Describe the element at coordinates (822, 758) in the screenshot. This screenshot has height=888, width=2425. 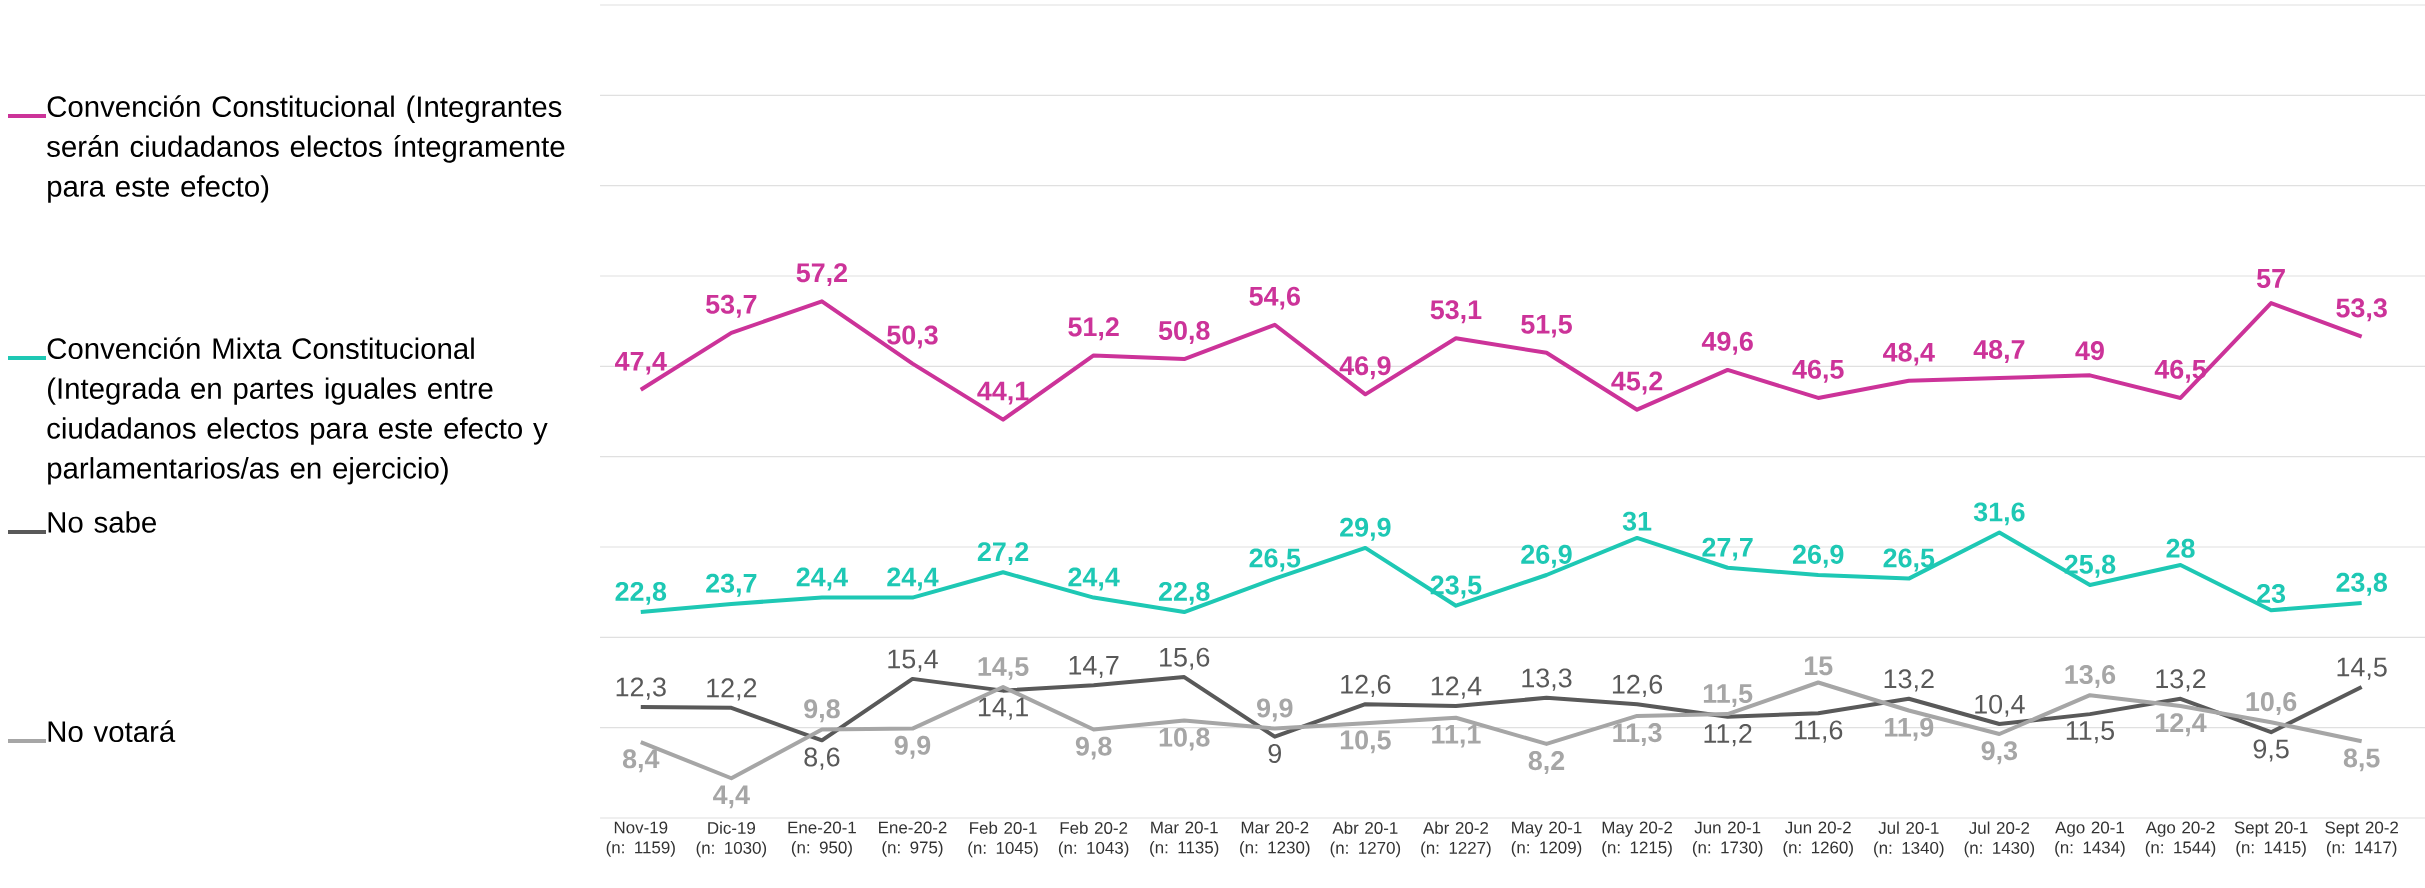
I see `data-label: 8,6` at that location.